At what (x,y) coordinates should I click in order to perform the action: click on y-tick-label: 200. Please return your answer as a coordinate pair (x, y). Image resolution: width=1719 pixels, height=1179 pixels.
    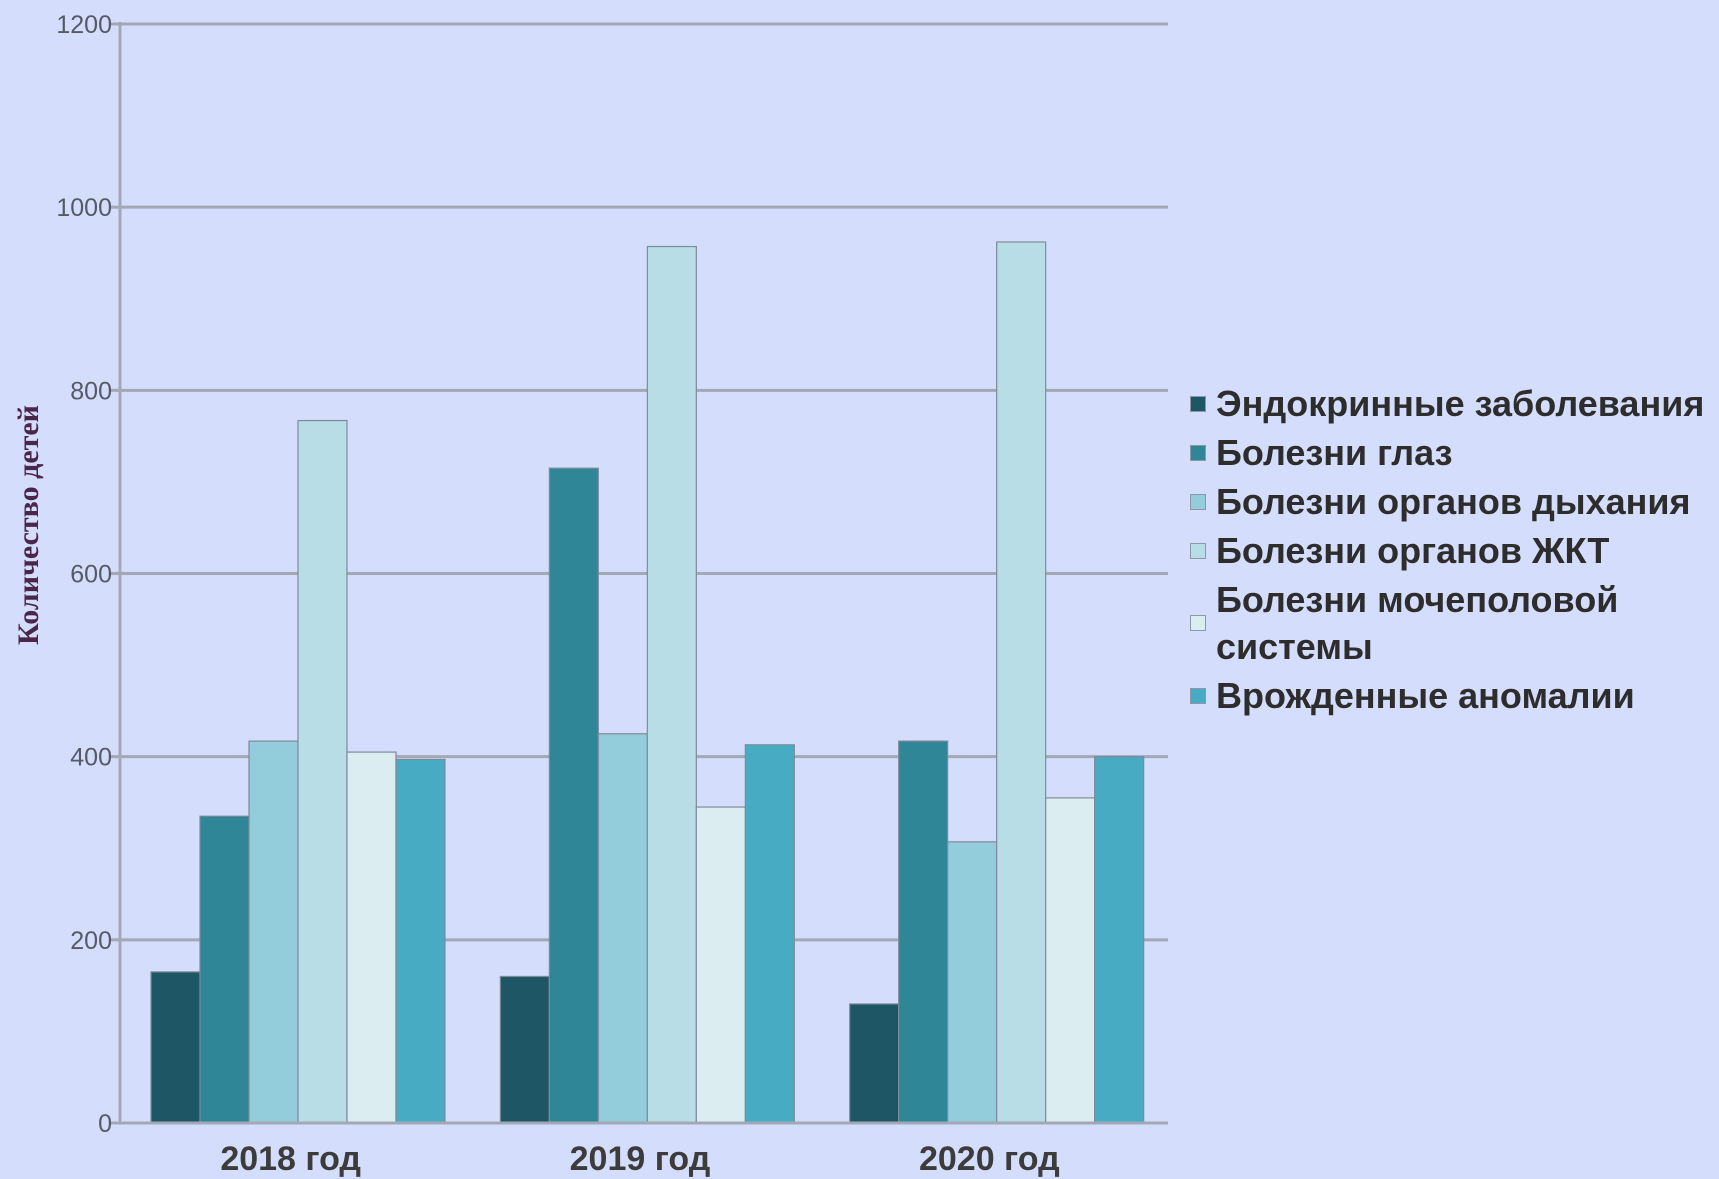
    Looking at the image, I should click on (91, 941).